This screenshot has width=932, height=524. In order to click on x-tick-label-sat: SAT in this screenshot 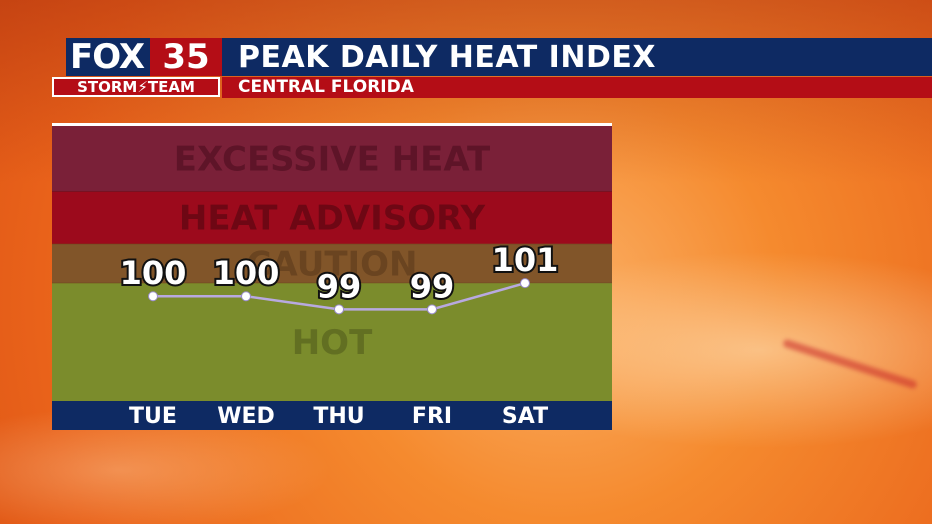, I will do `click(525, 416)`.